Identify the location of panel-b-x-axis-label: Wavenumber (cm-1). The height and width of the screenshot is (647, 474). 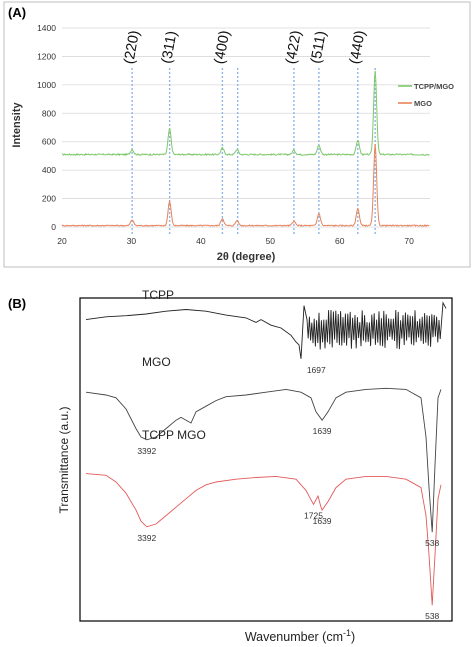
(300, 636).